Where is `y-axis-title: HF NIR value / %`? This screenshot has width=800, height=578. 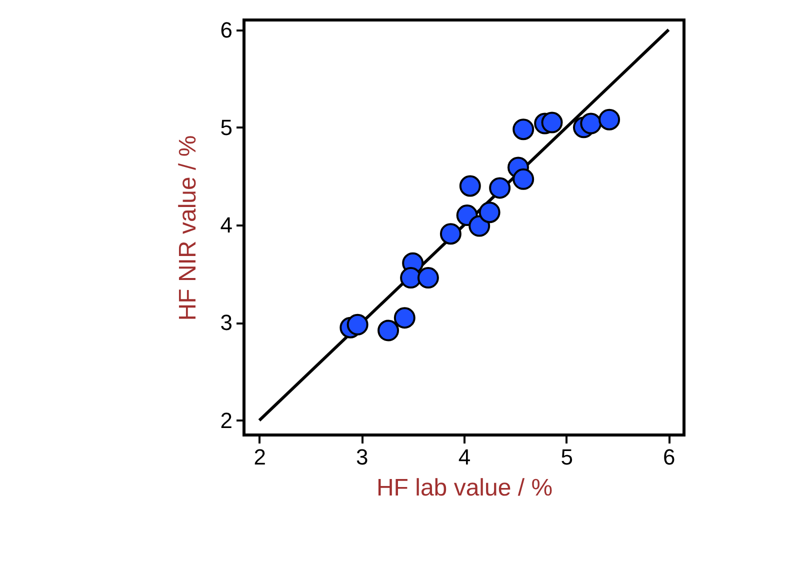 y-axis-title: HF NIR value / % is located at coordinates (188, 228).